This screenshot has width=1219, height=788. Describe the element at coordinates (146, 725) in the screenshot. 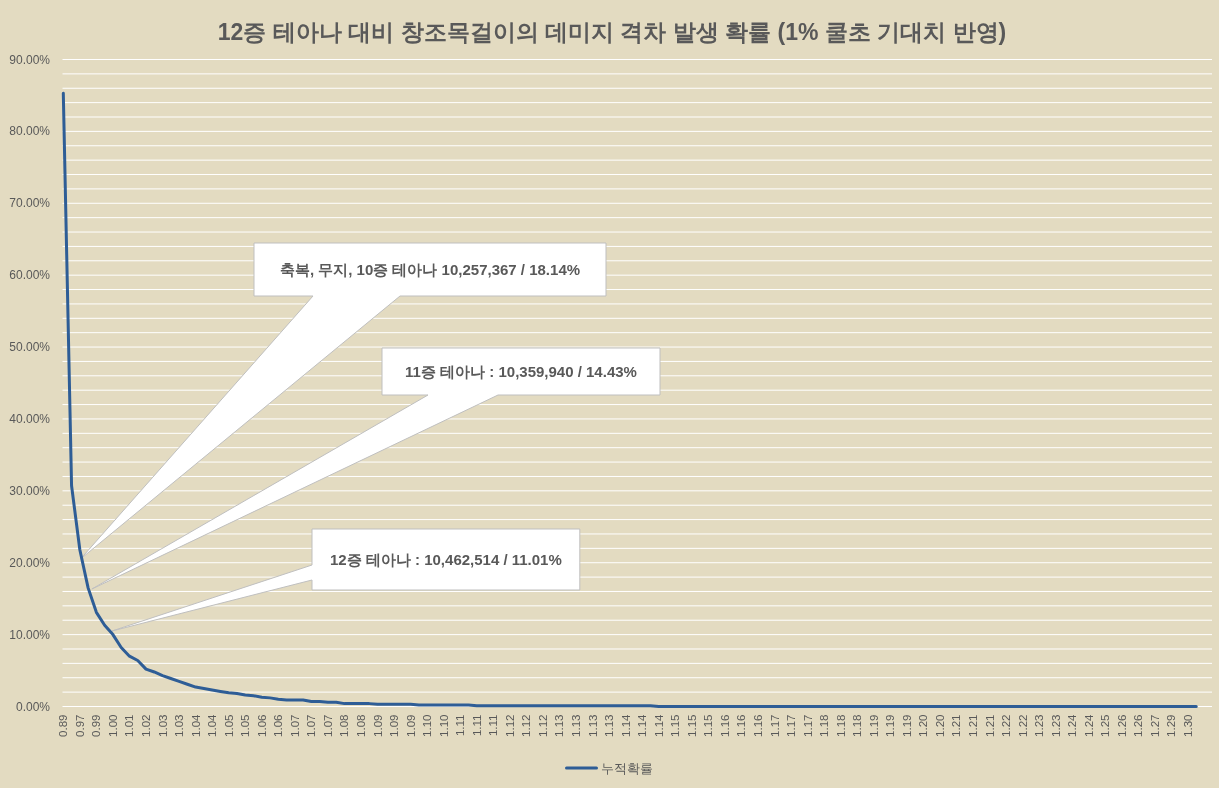

I see `x-tick-label: 1.02` at that location.